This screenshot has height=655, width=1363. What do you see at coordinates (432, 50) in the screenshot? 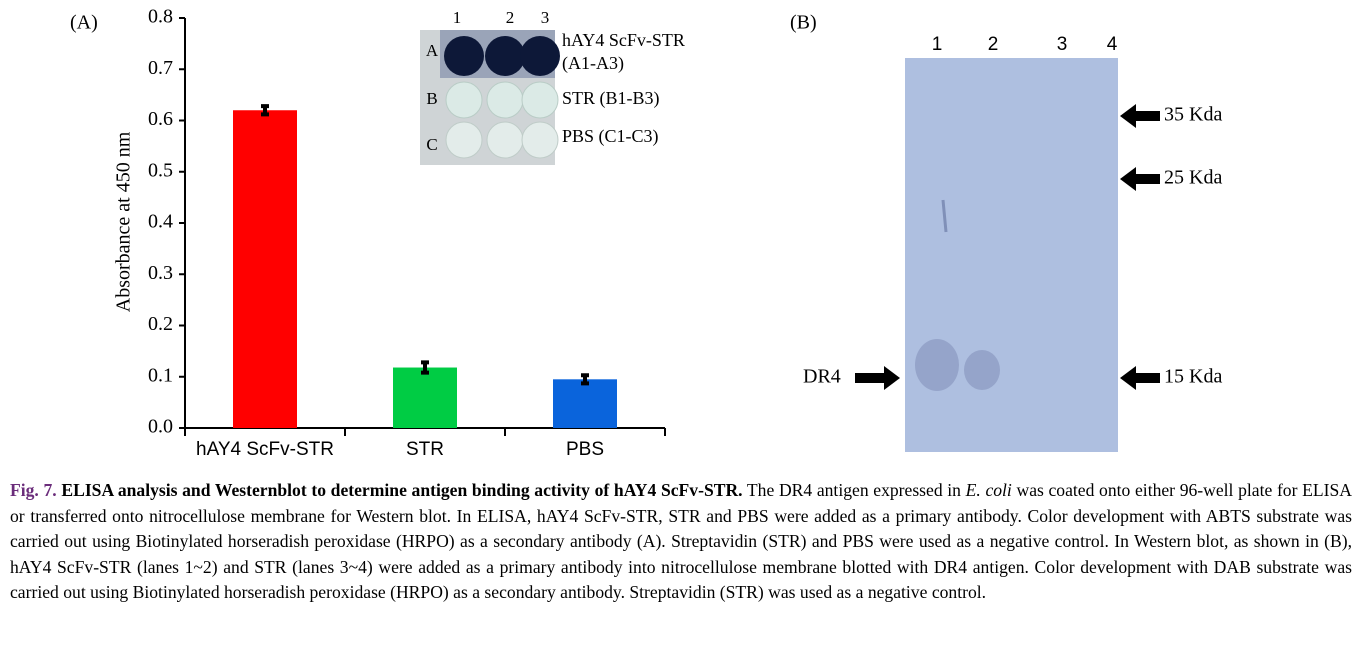
I see `well-row: A` at bounding box center [432, 50].